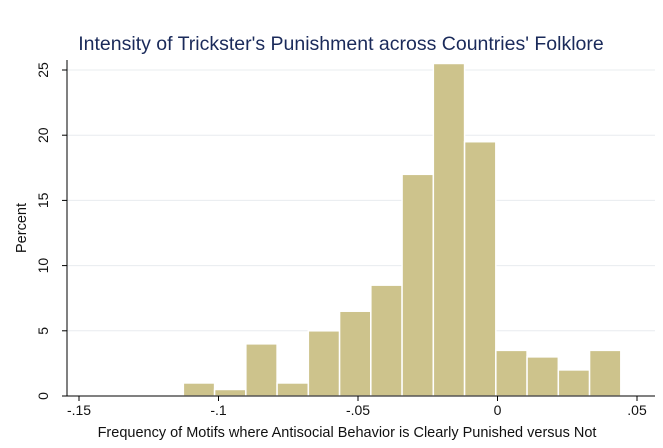  Describe the element at coordinates (637, 410) in the screenshot. I see `x-tick-label: .05` at that location.